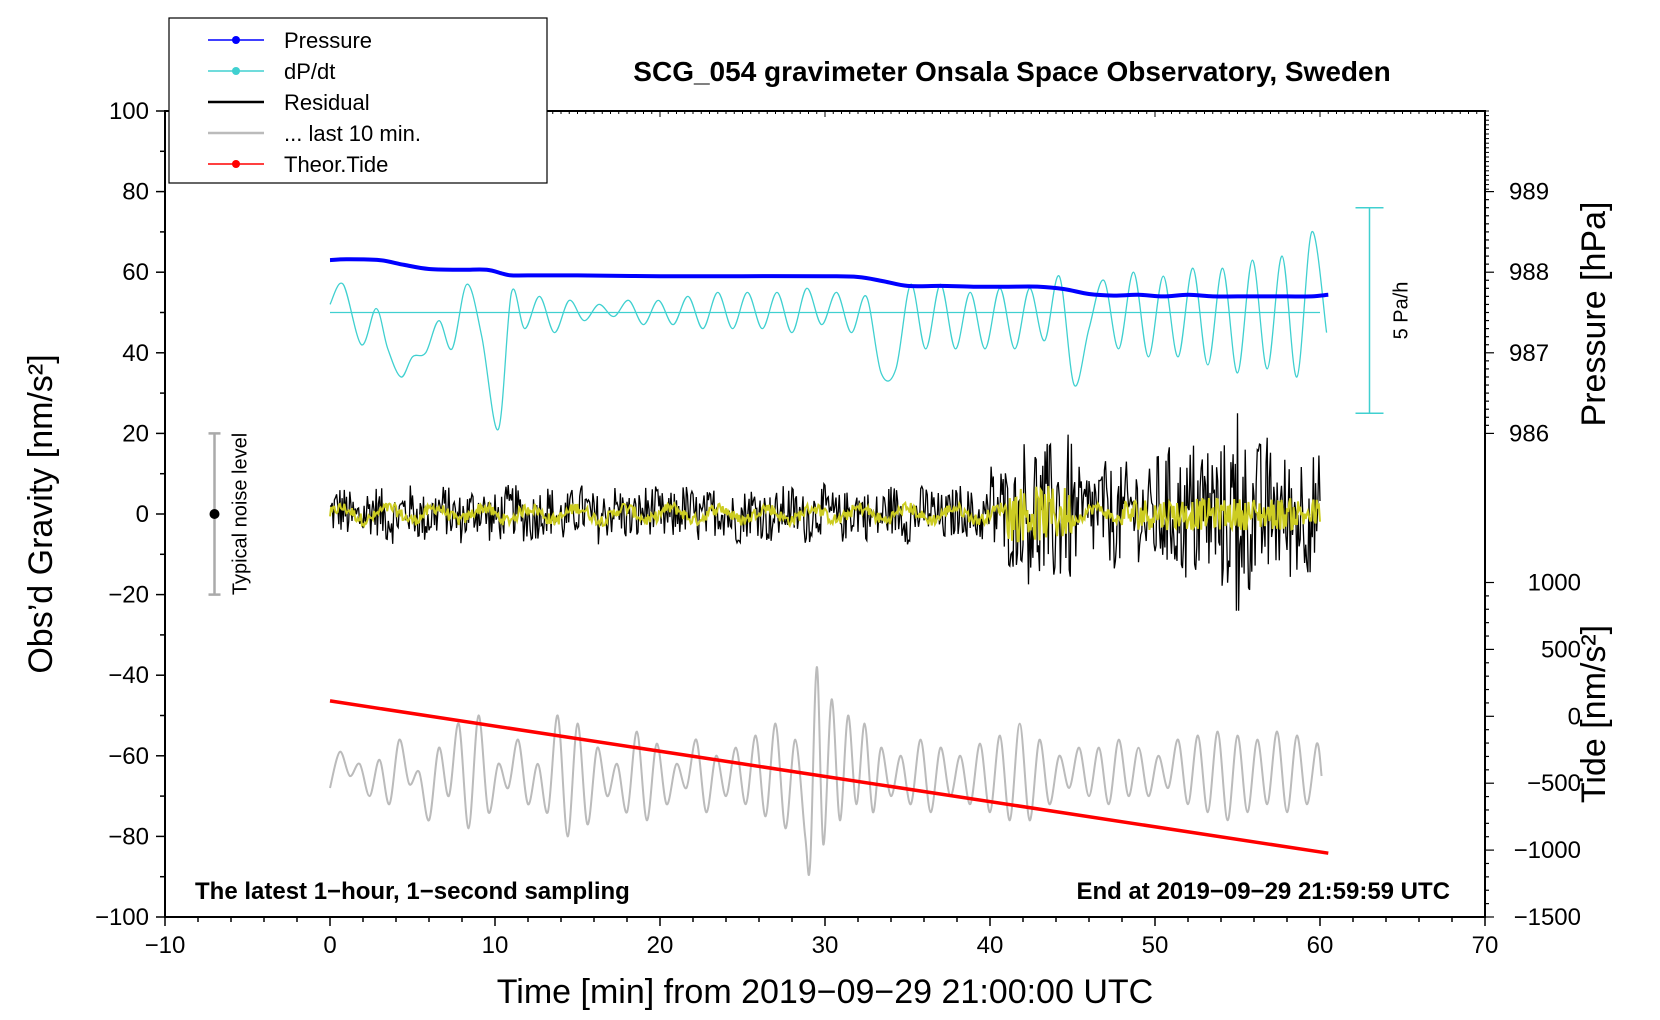 The width and height of the screenshot is (1660, 1020). What do you see at coordinates (660, 945) in the screenshot?
I see `x-tick-label: 20` at bounding box center [660, 945].